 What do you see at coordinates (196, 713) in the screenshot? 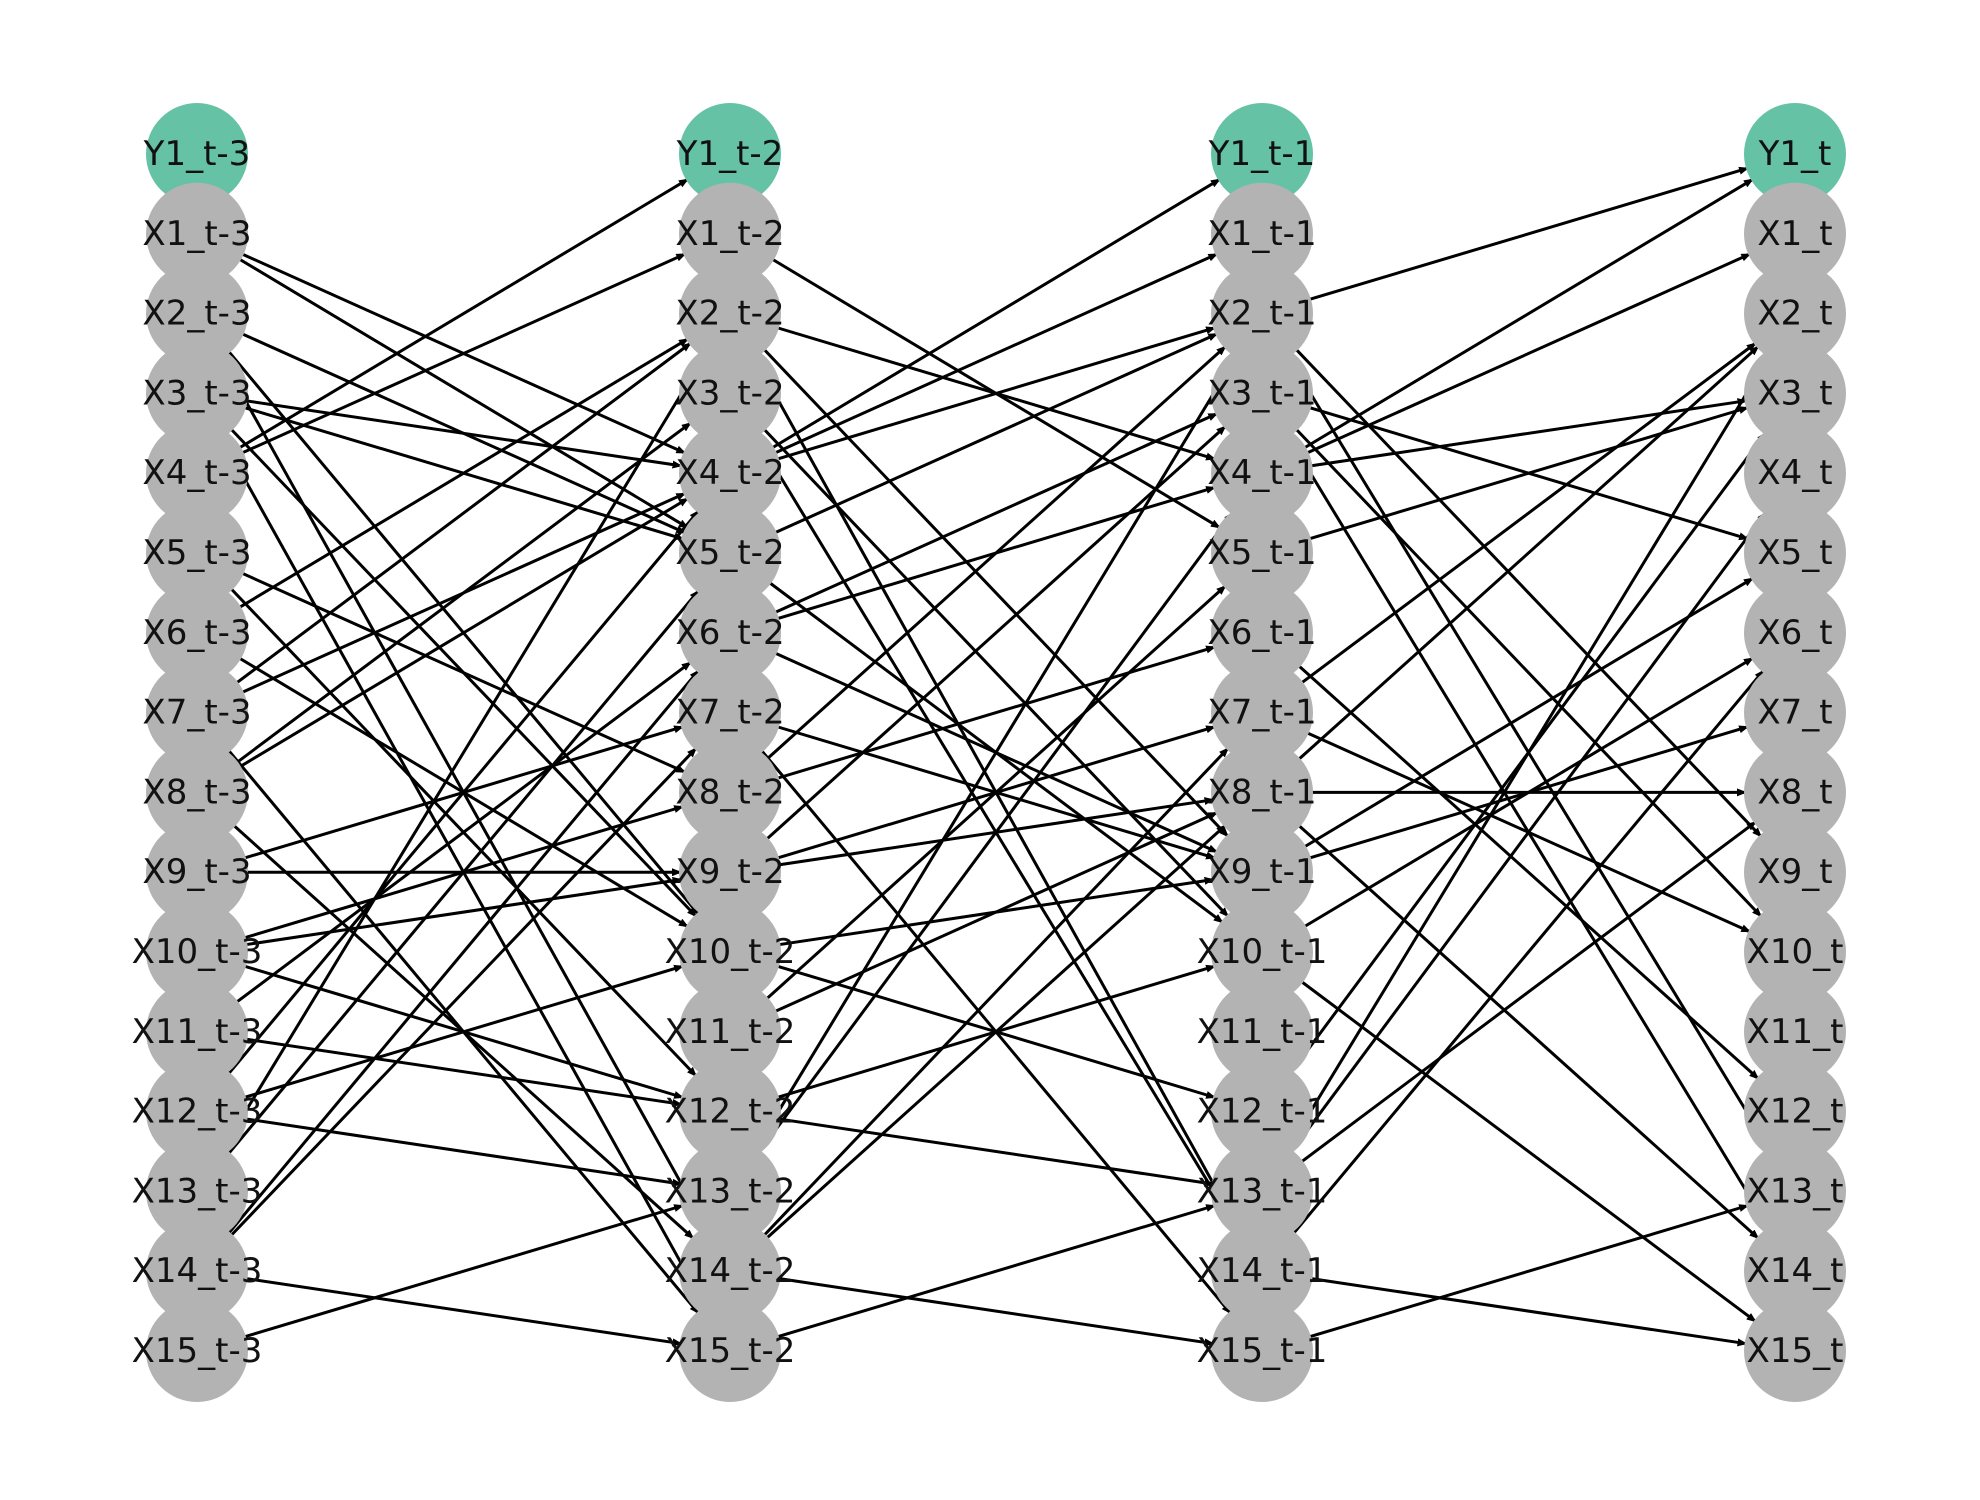
I see `node-label: X7_t-3` at bounding box center [196, 713].